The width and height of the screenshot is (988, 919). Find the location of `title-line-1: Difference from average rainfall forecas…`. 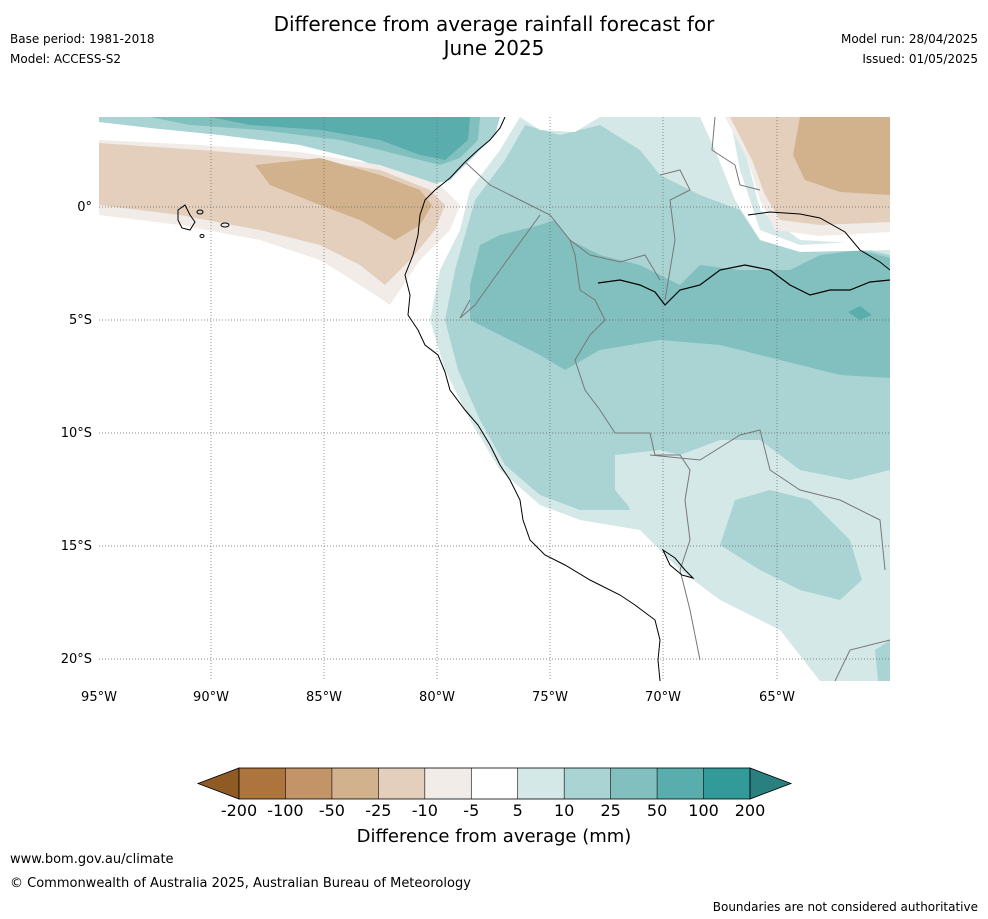

title-line-1: Difference from average rainfall forecas… is located at coordinates (494, 24).